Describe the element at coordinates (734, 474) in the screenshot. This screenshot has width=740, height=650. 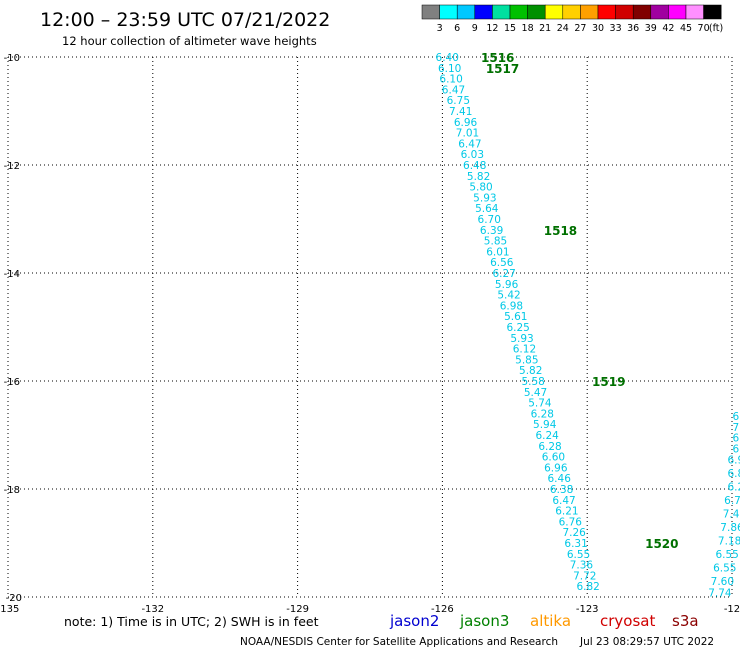
I see `wave-height-value: 6.8` at that location.